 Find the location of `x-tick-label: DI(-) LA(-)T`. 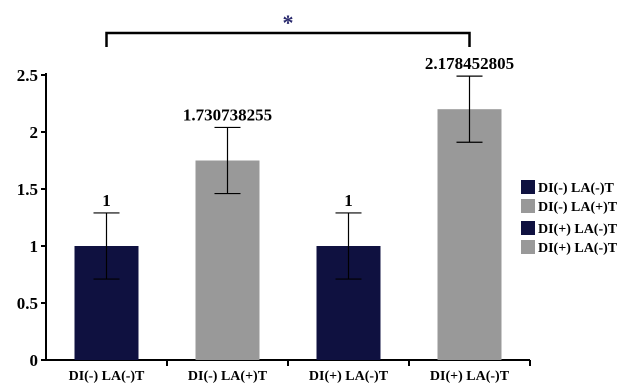

x-tick-label: DI(-) LA(-)T is located at coordinates (107, 376).